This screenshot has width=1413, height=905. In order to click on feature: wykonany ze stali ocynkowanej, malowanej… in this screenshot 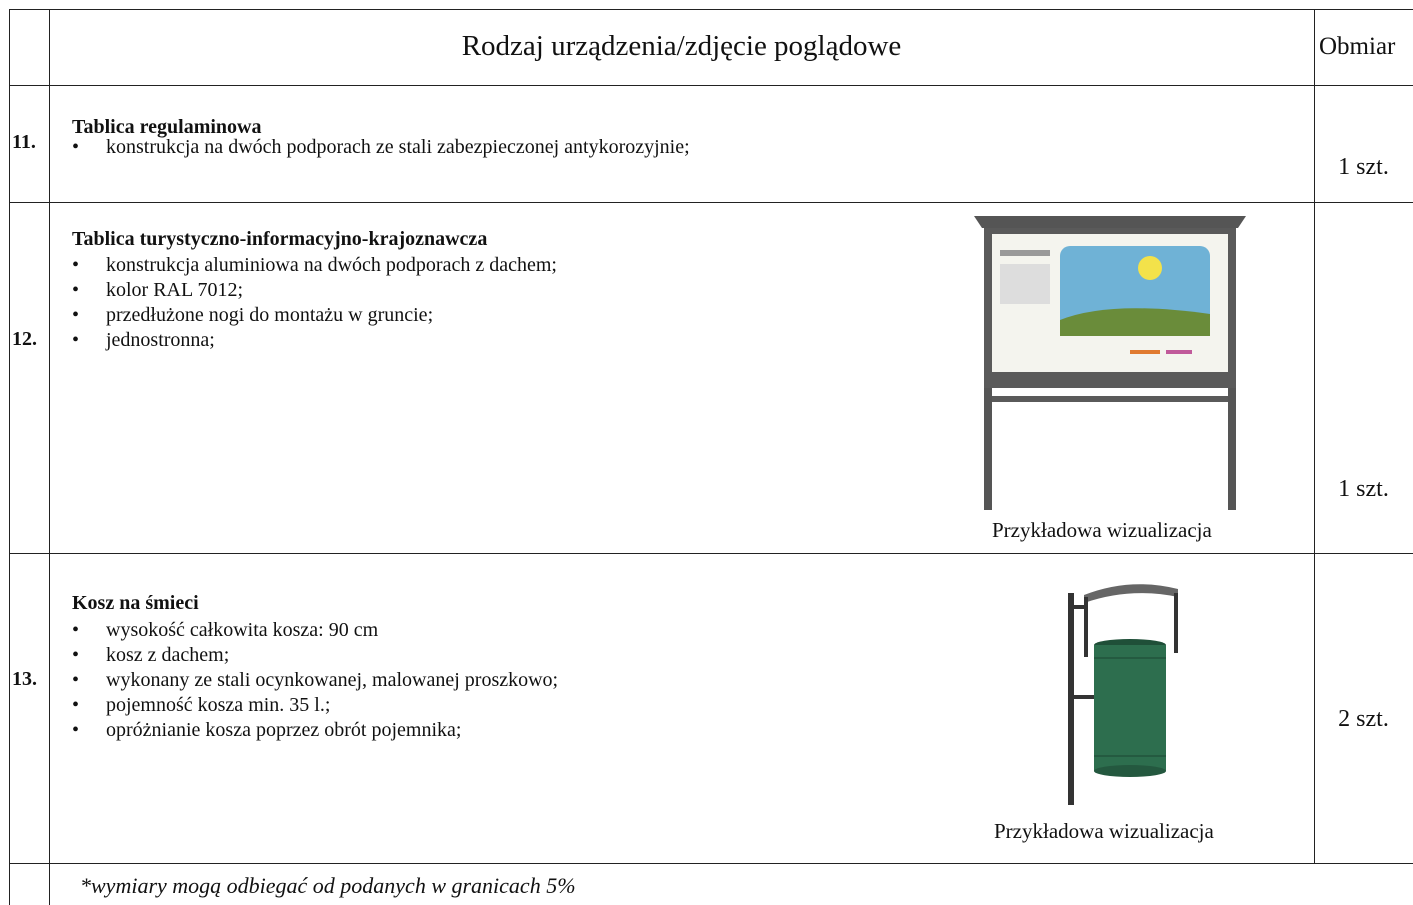, I will do `click(315, 680)`.